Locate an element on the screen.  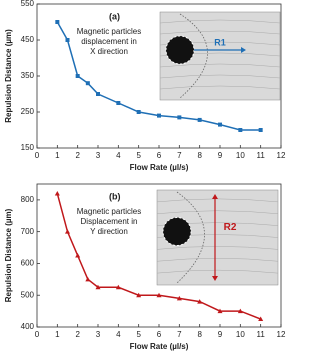
annotation: Y direction is located at coordinates (109, 231).